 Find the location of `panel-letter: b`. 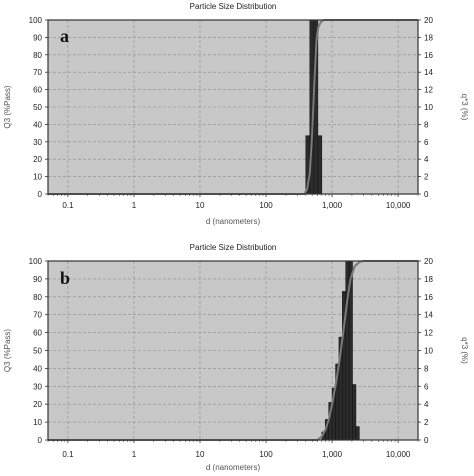

panel-letter: b is located at coordinates (65, 278).